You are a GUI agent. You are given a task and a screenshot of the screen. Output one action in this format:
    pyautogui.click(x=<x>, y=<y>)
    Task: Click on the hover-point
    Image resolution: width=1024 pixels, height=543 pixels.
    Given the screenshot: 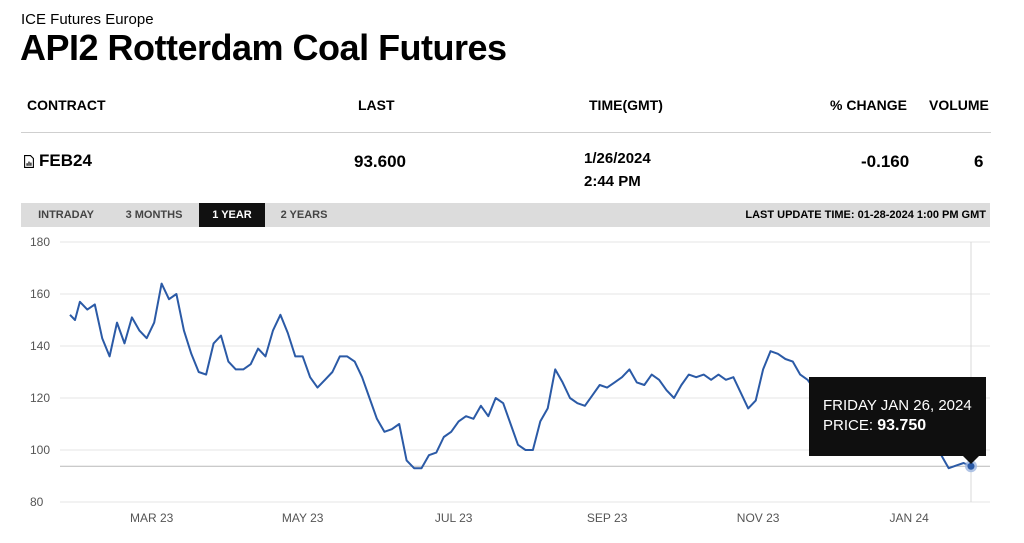 What is the action you would take?
    pyautogui.click(x=971, y=466)
    